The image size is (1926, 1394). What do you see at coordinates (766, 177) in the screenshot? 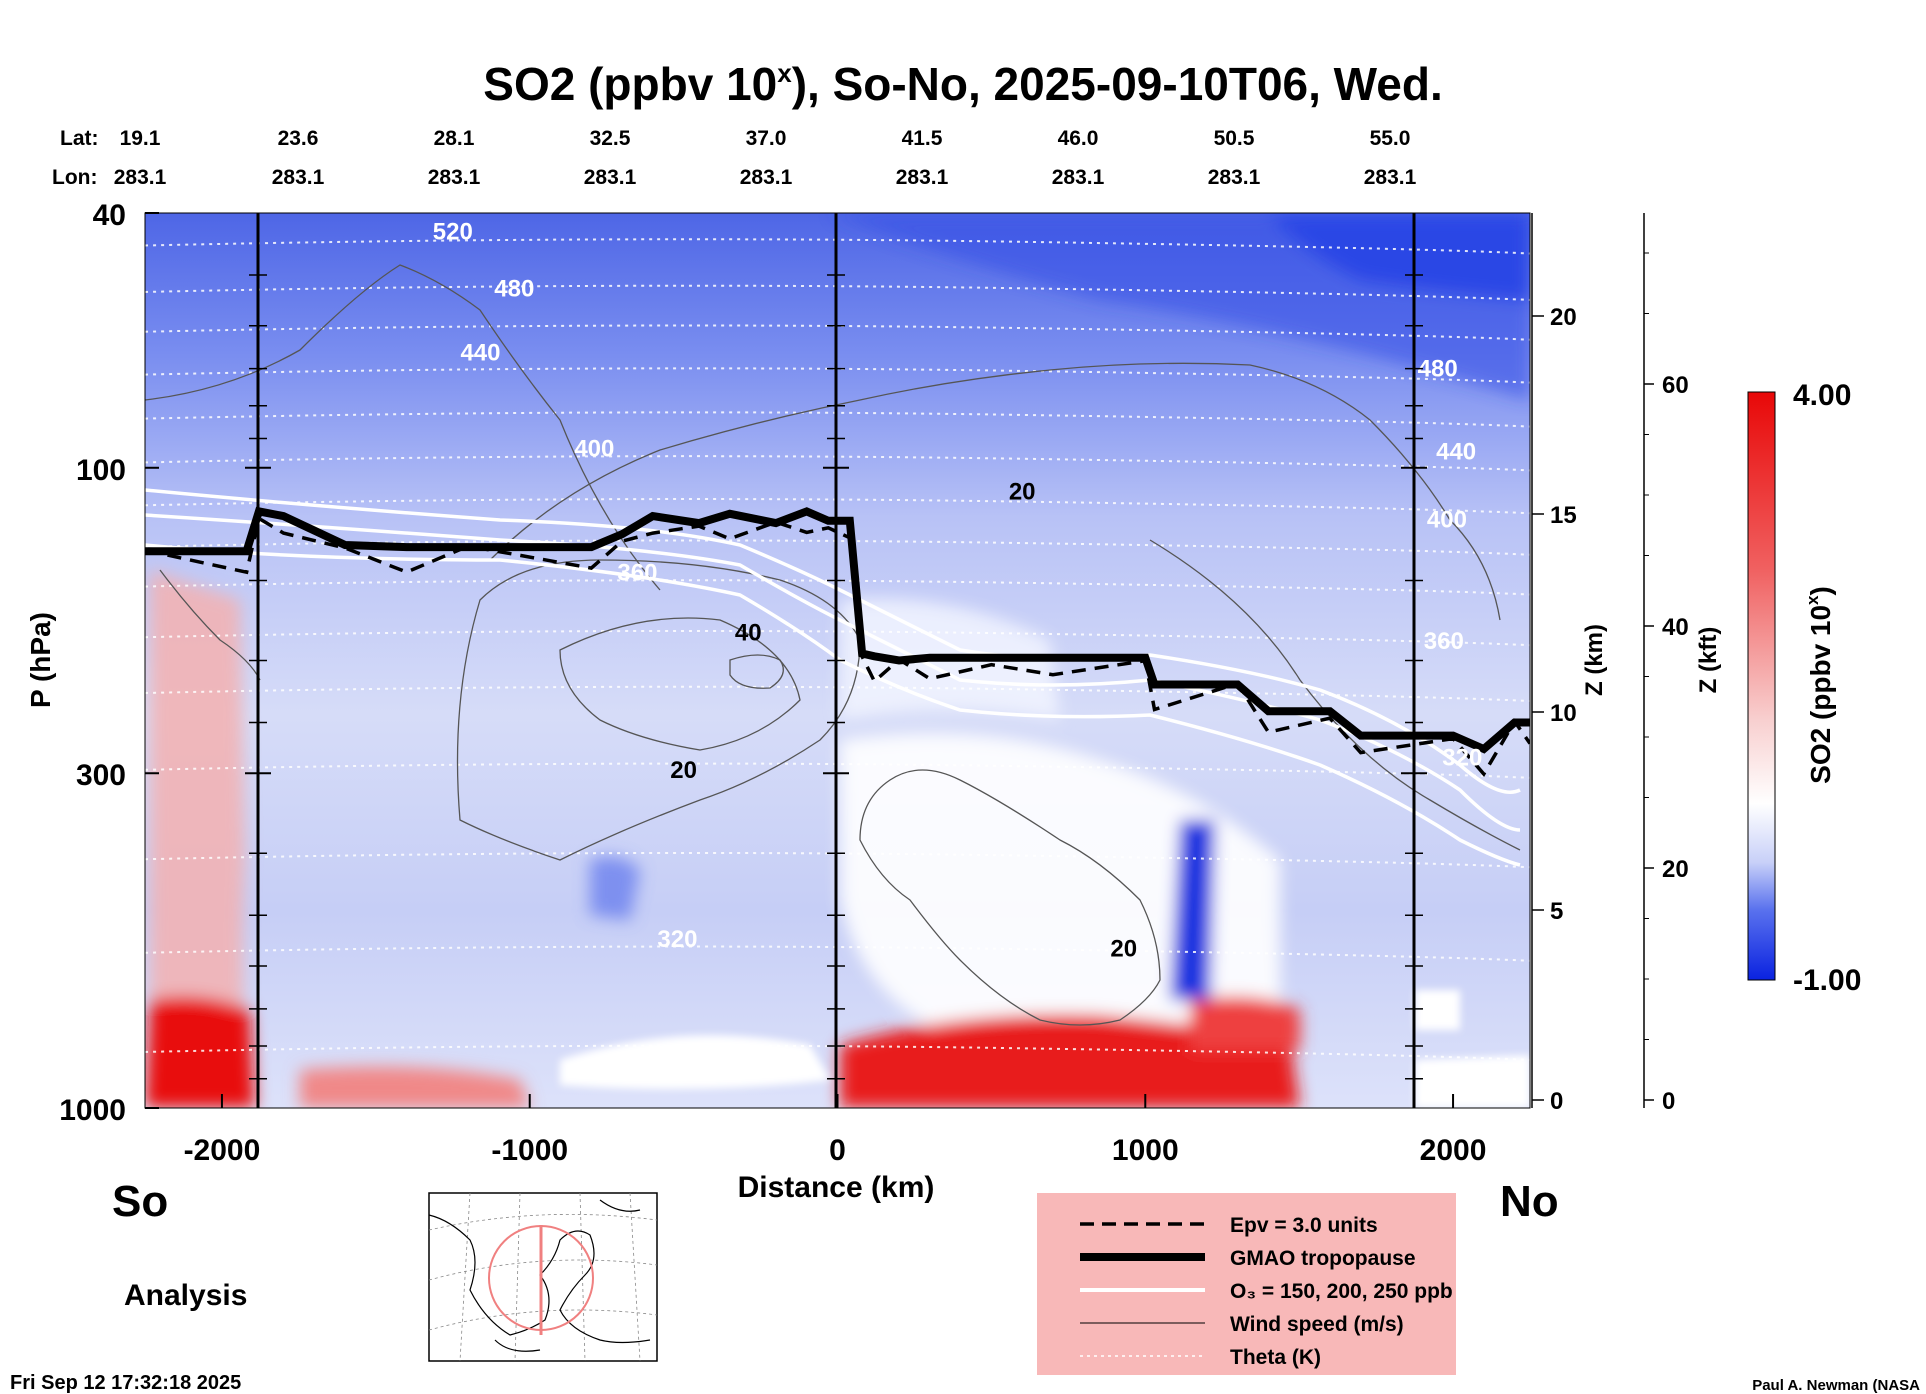
I see `lon-value-4: 283.1` at bounding box center [766, 177].